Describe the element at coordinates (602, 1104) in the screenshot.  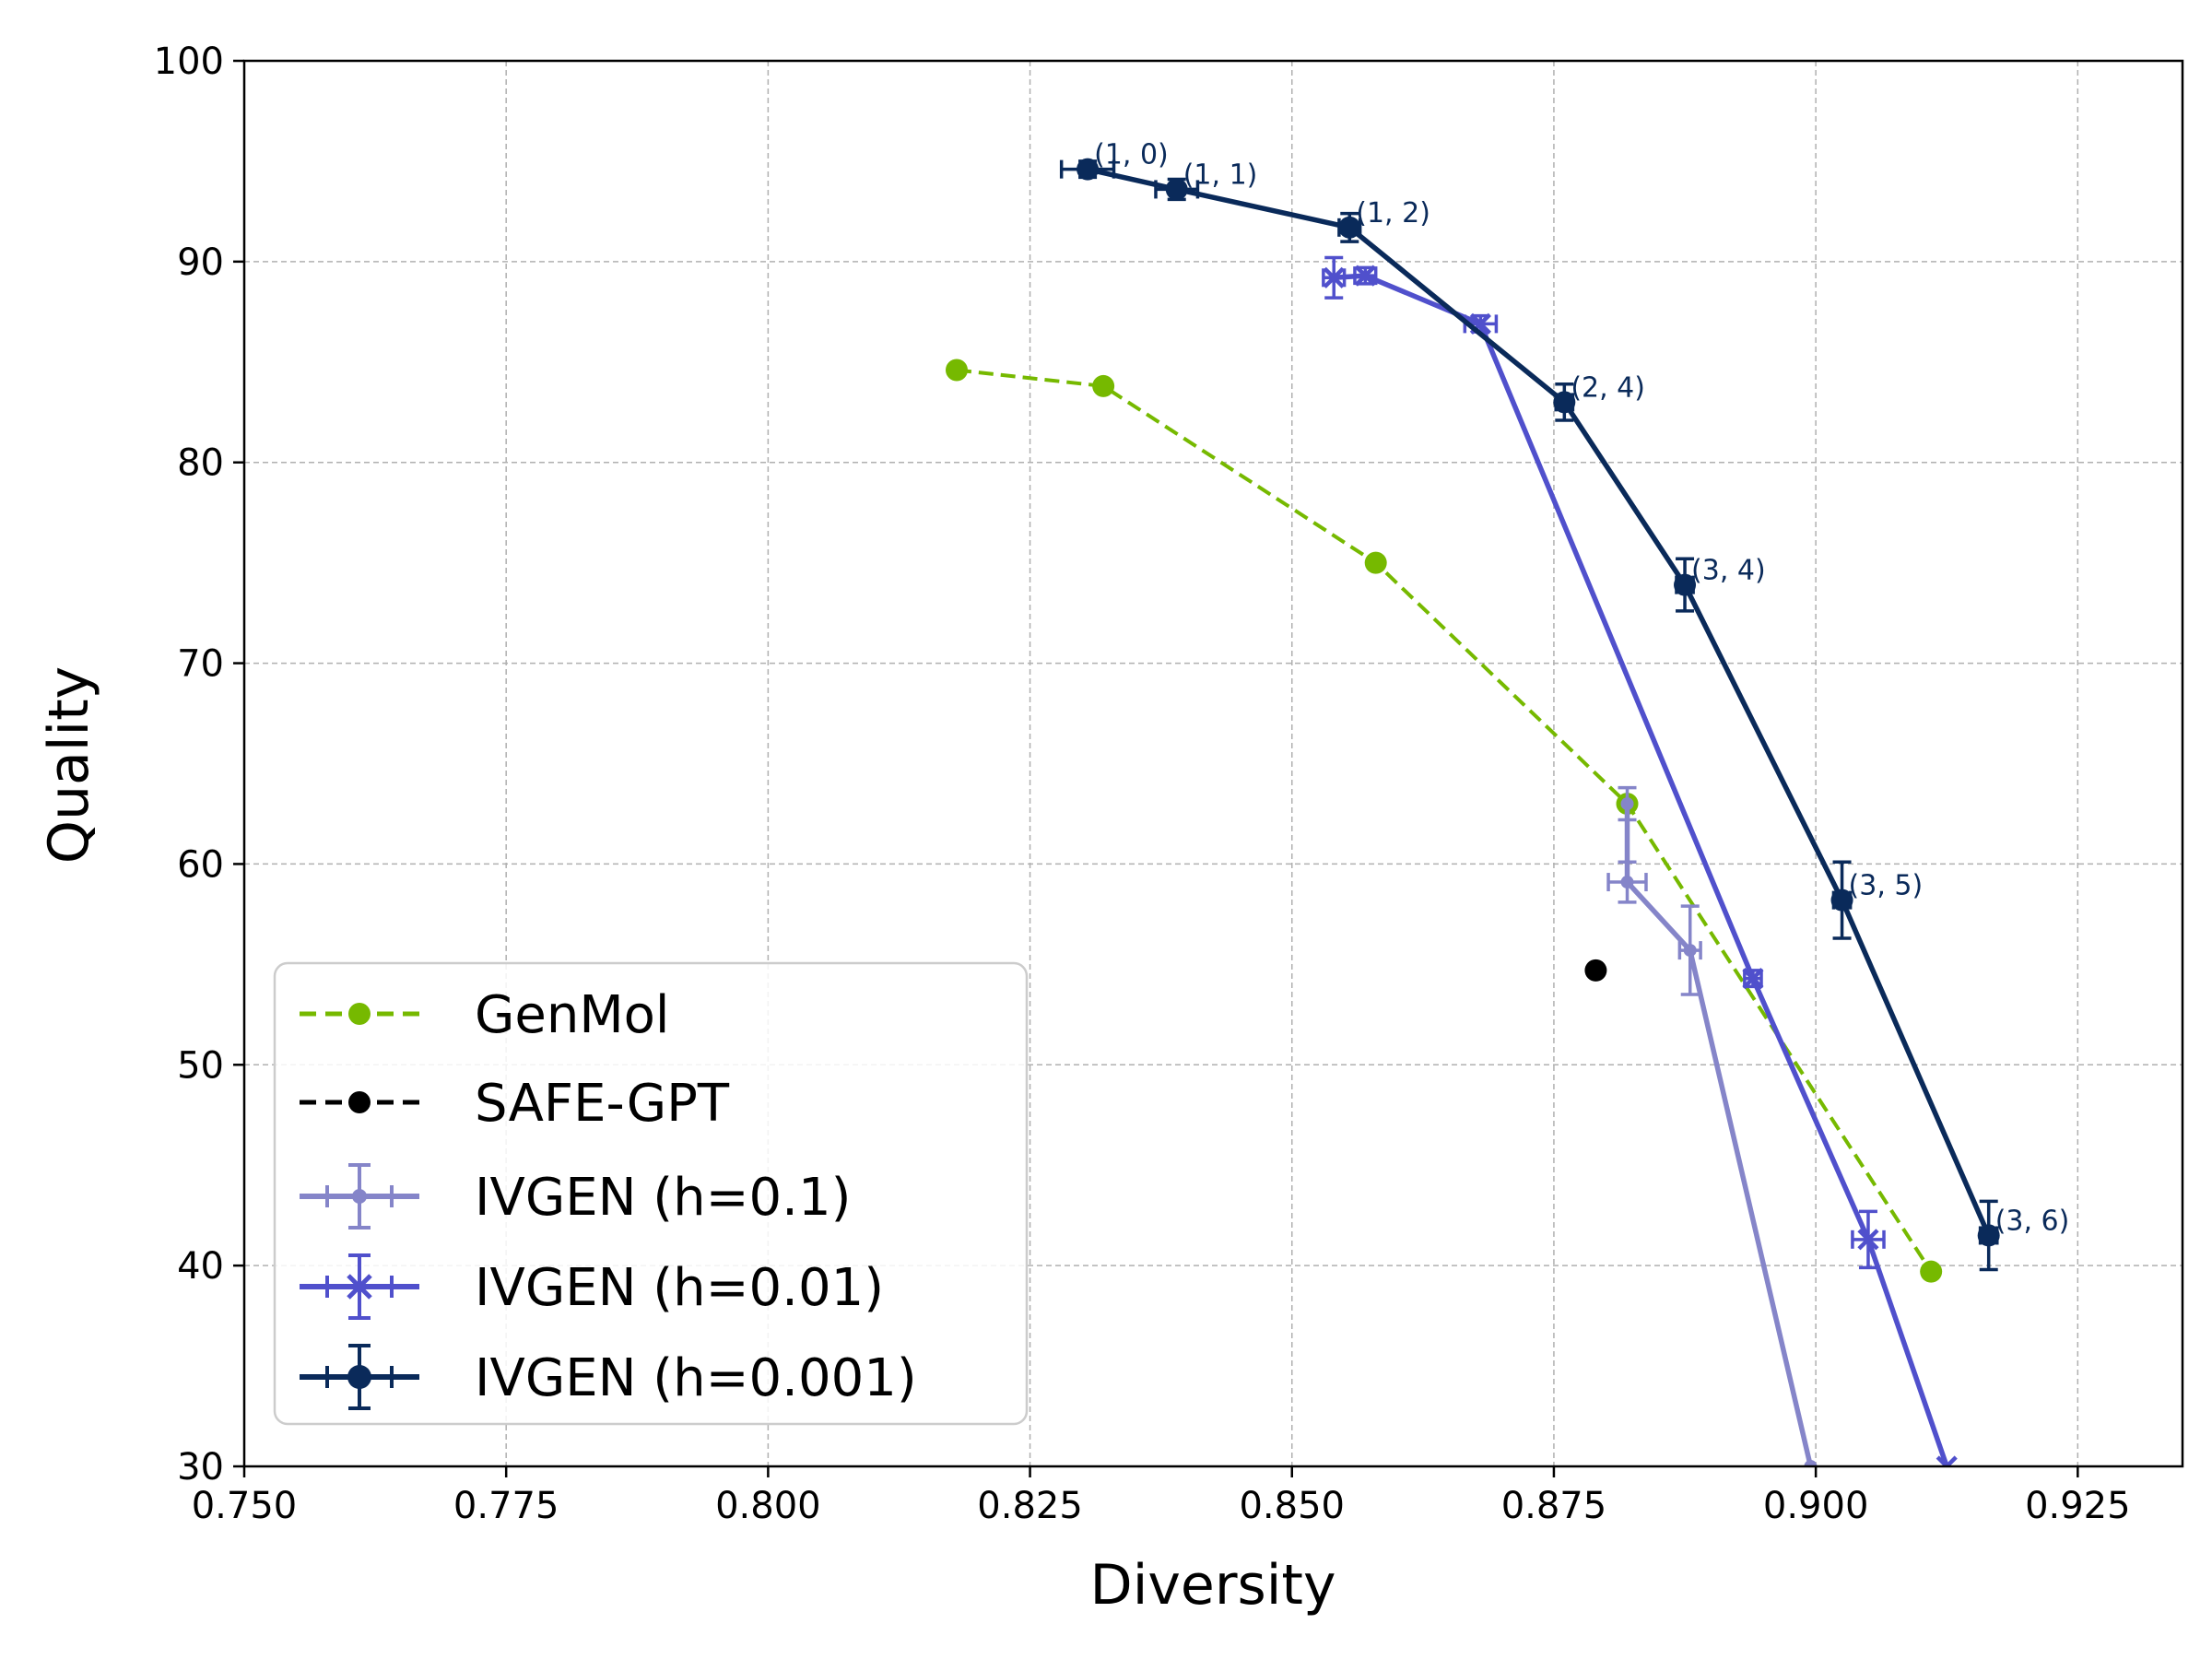
I see `legend-label-safe-gpt: SAFE-GPT` at that location.